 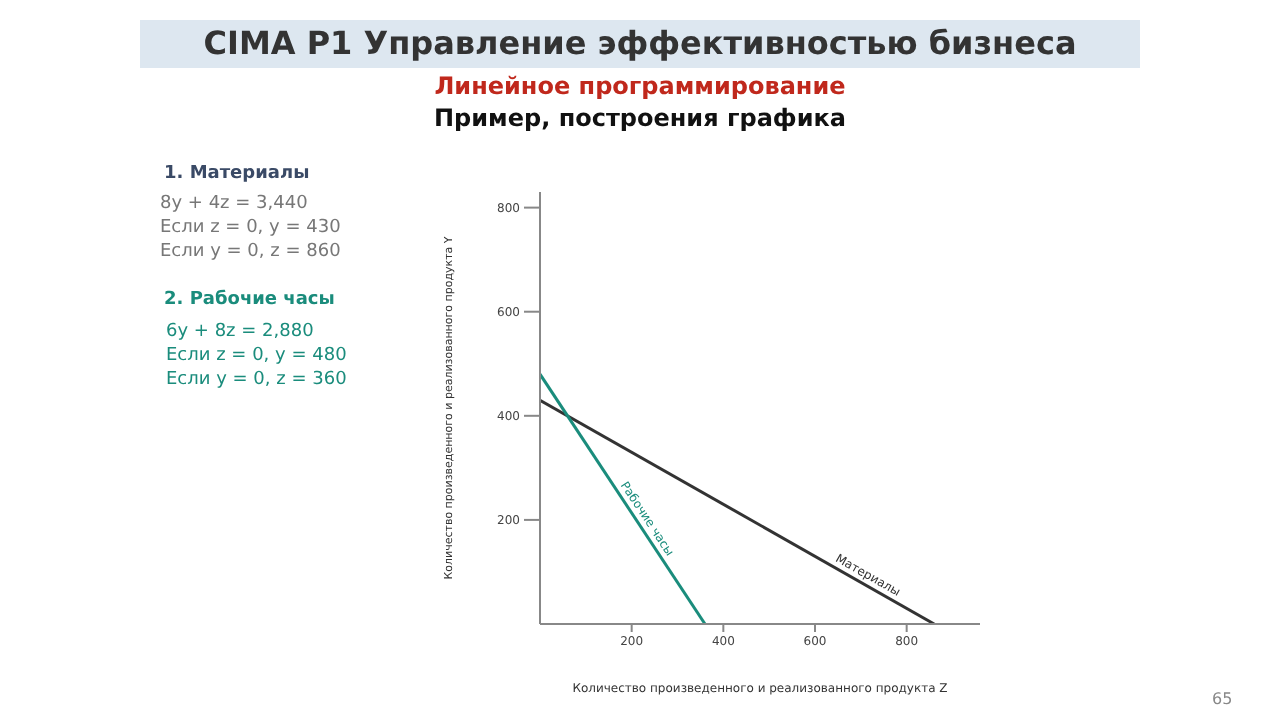 What do you see at coordinates (234, 204) in the screenshot?
I see `text: 8y + 4z = 3,440` at bounding box center [234, 204].